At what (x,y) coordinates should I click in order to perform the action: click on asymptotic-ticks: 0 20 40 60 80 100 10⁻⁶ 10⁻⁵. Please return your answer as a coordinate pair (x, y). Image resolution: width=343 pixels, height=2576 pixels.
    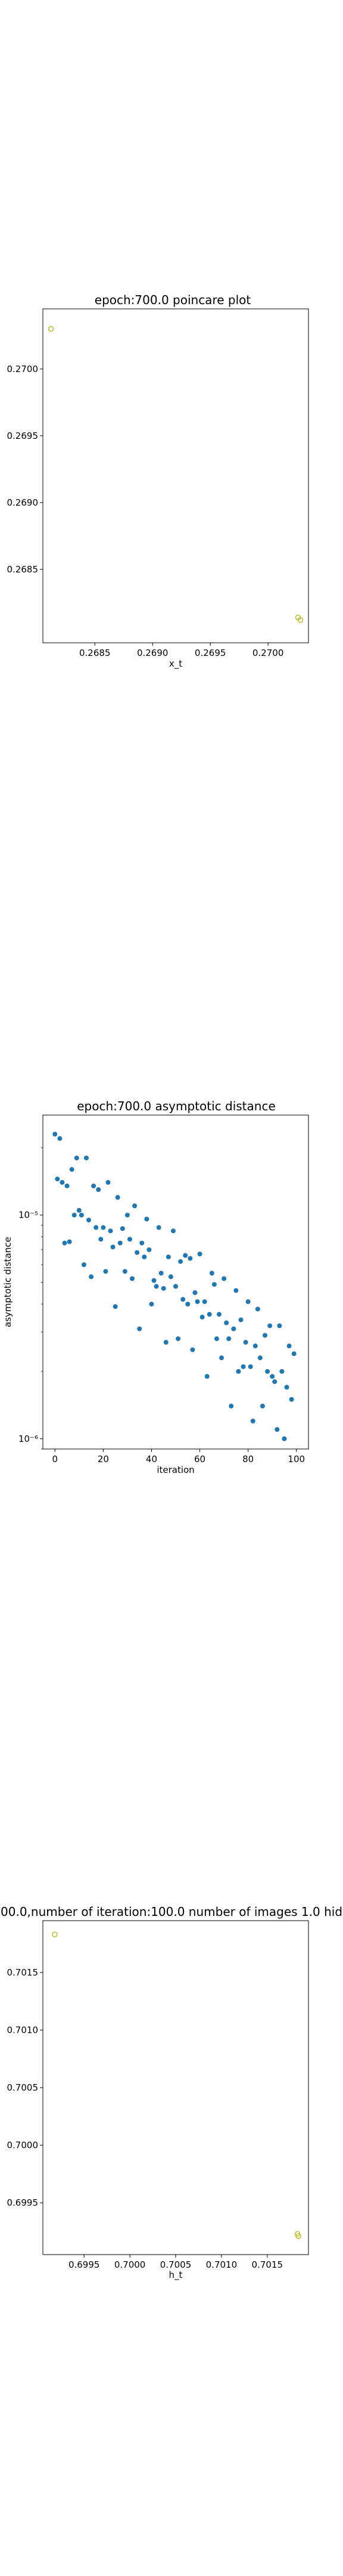
    Looking at the image, I should click on (162, 1306).